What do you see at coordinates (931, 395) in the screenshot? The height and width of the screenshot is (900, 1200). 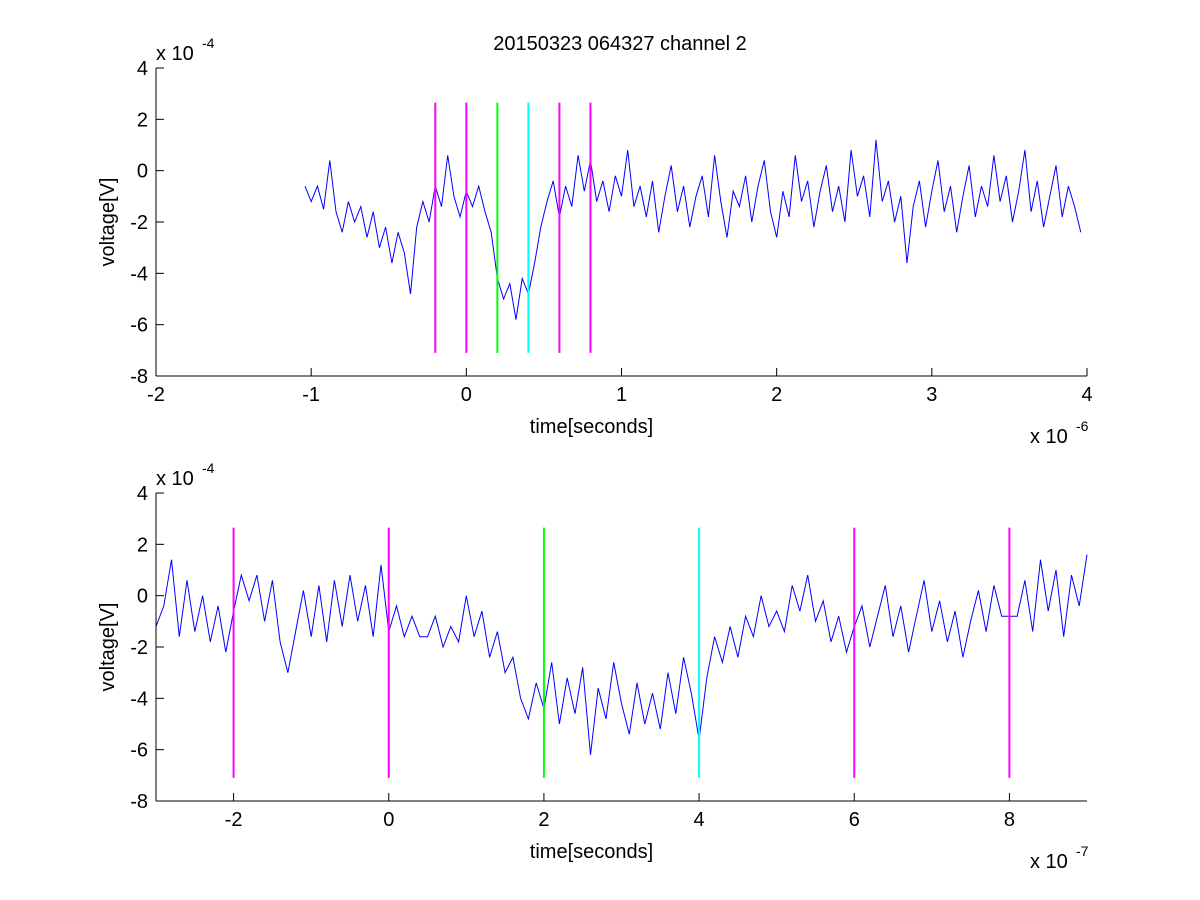 I see `x-tick-label: 3` at bounding box center [931, 395].